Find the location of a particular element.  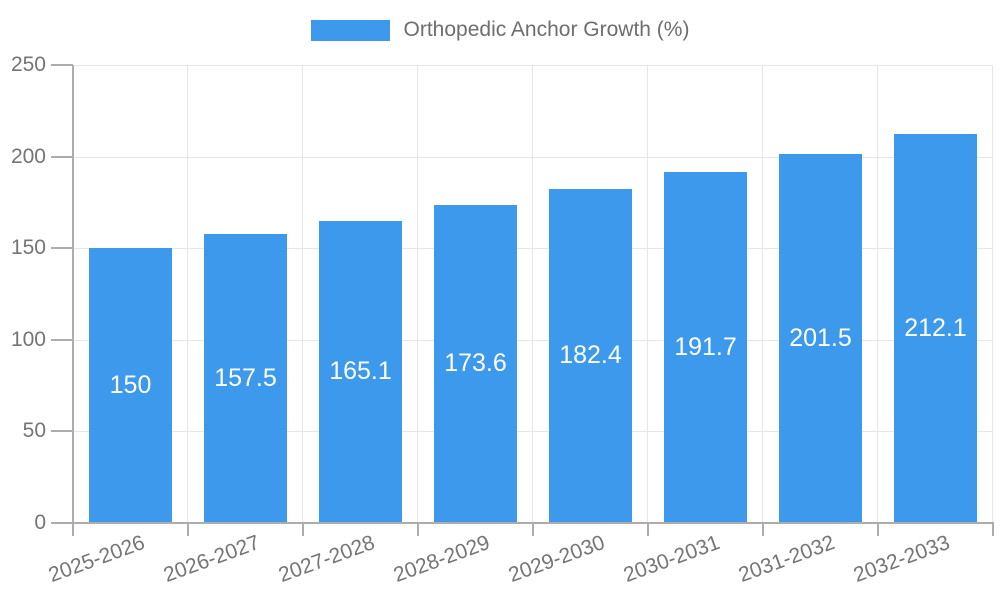

bar: 165.1 is located at coordinates (360, 371).